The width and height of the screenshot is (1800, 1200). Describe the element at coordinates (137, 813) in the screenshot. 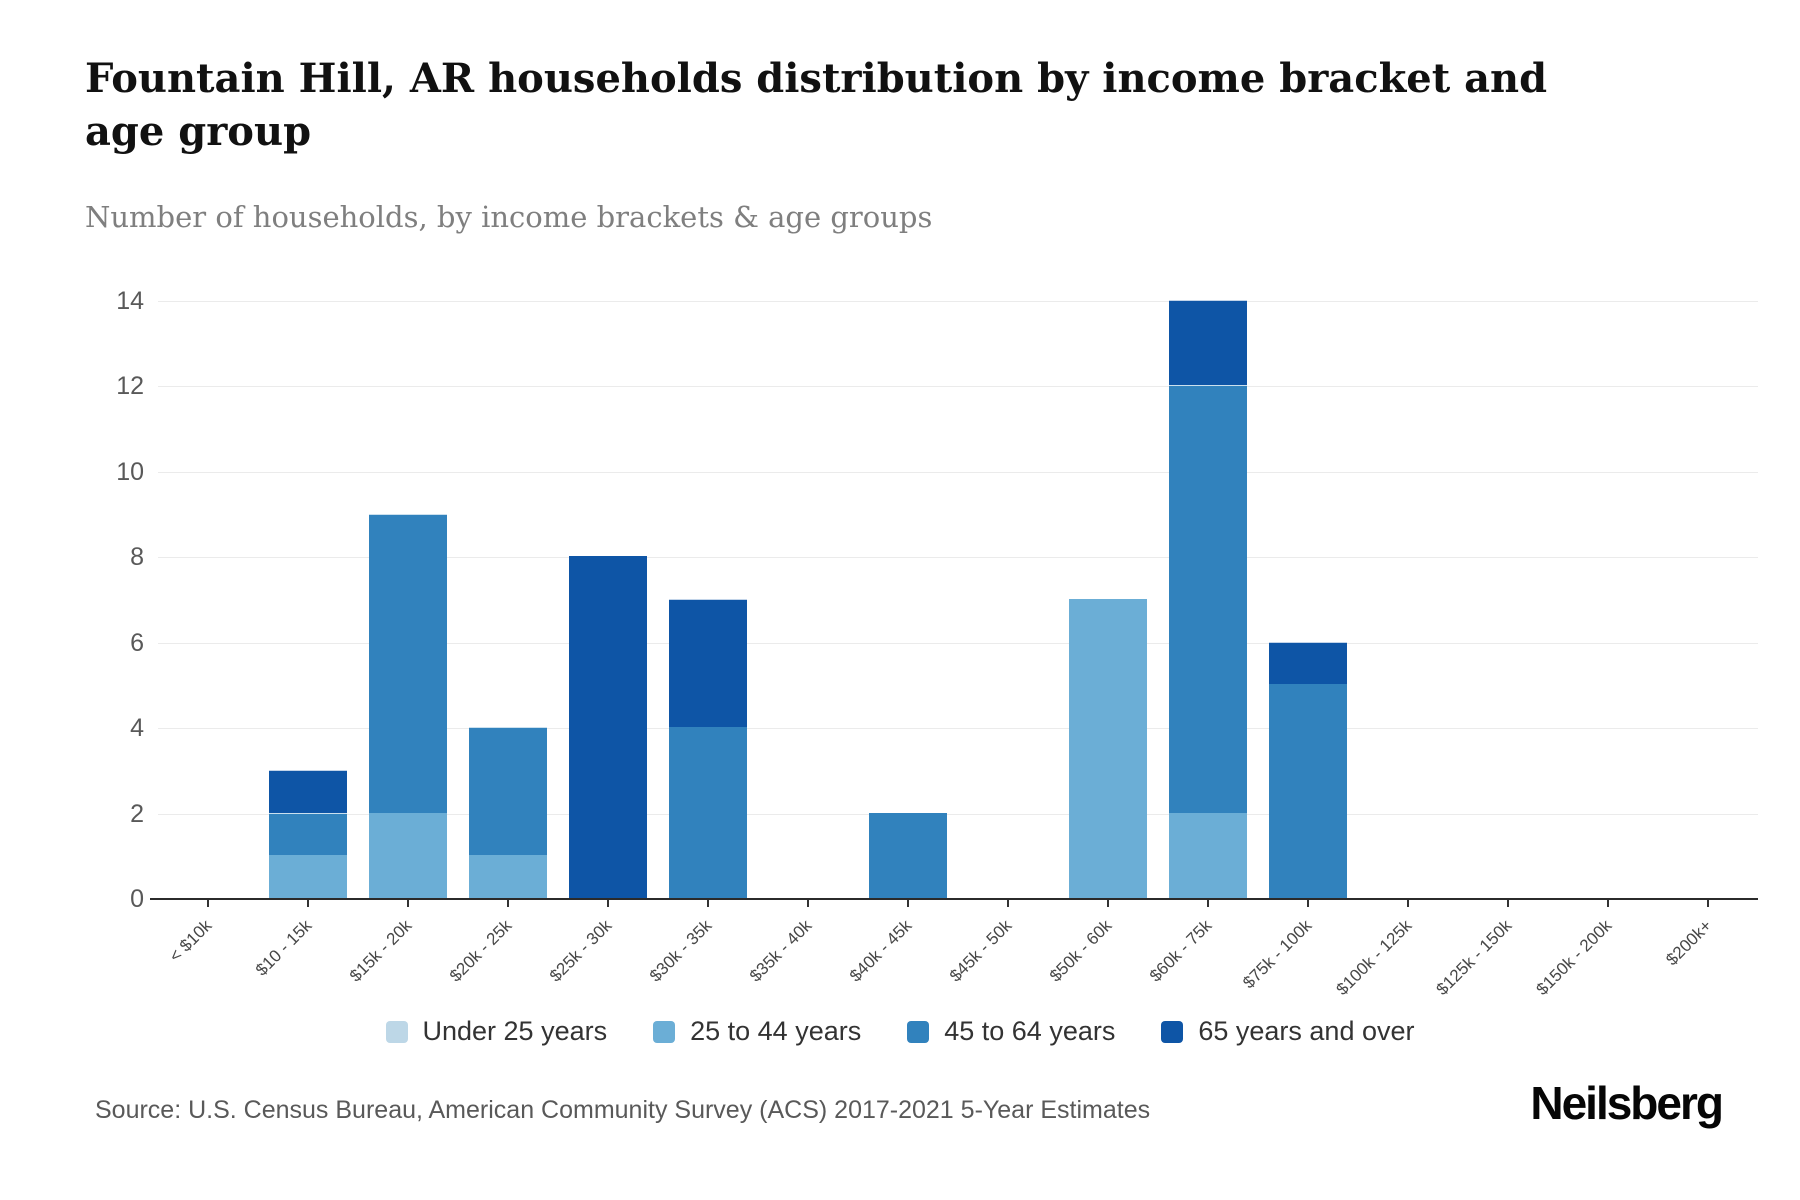

I see `y-tick-label: 2` at that location.